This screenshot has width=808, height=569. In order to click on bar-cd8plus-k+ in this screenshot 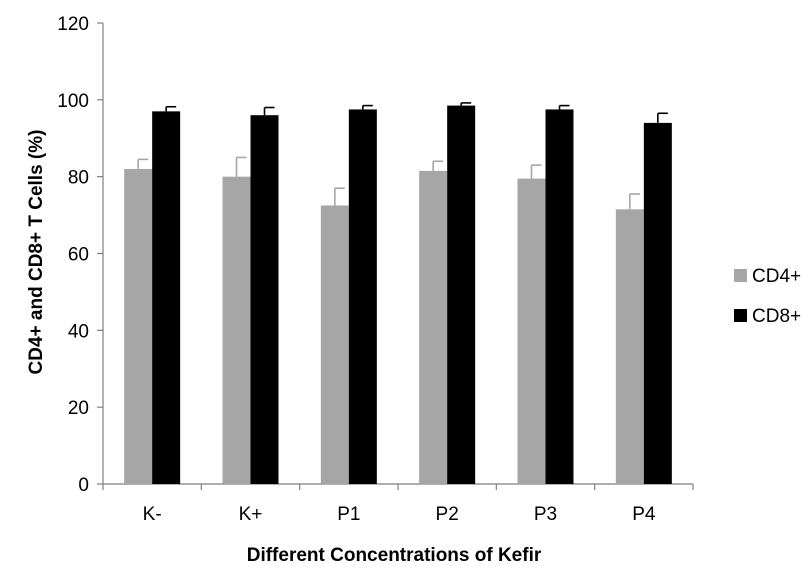, I will do `click(264, 299)`.